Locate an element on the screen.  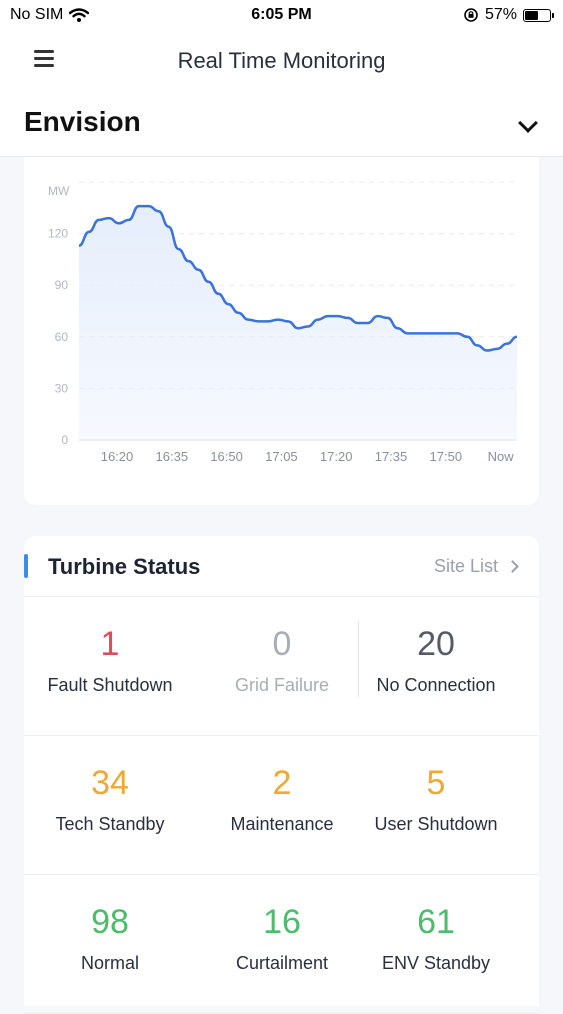
status-curtailment: 16 Curtailment is located at coordinates (282, 944).